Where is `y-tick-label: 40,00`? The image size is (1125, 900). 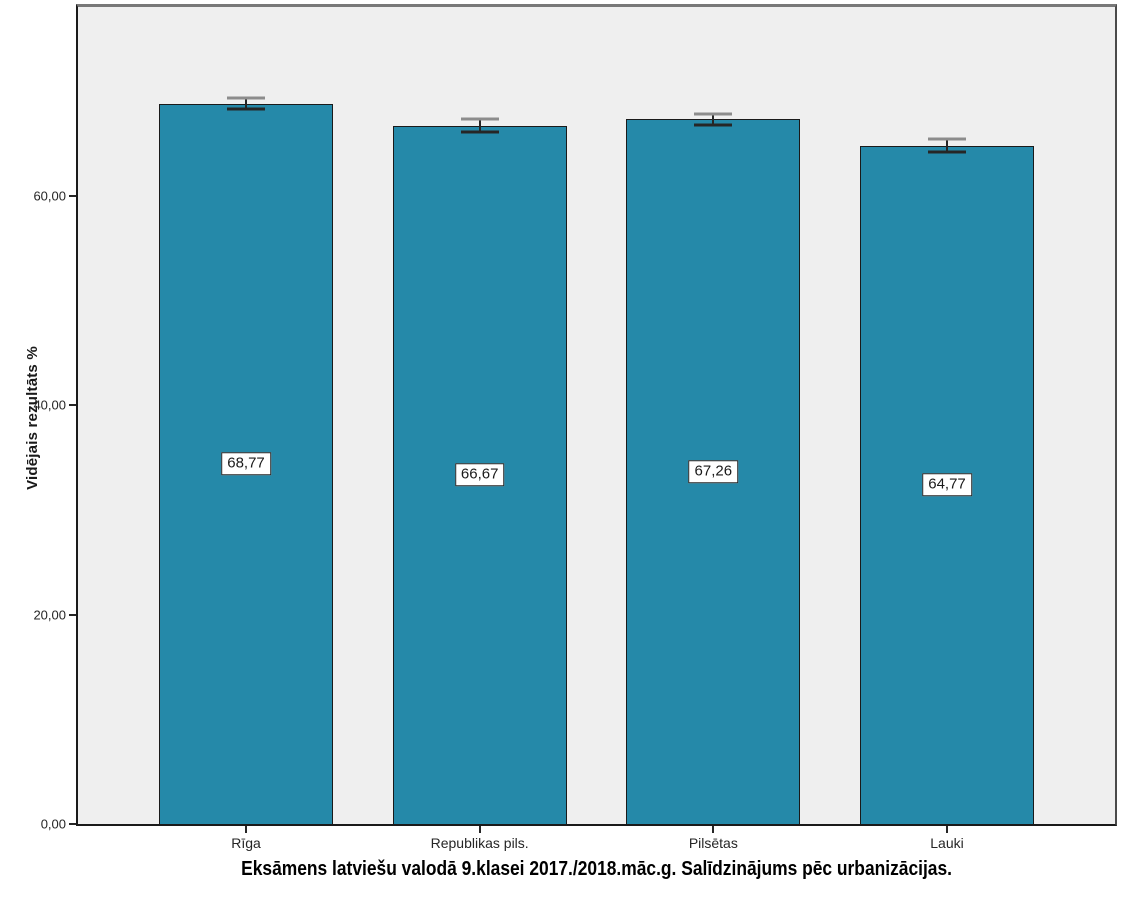 y-tick-label: 40,00 is located at coordinates (49, 405).